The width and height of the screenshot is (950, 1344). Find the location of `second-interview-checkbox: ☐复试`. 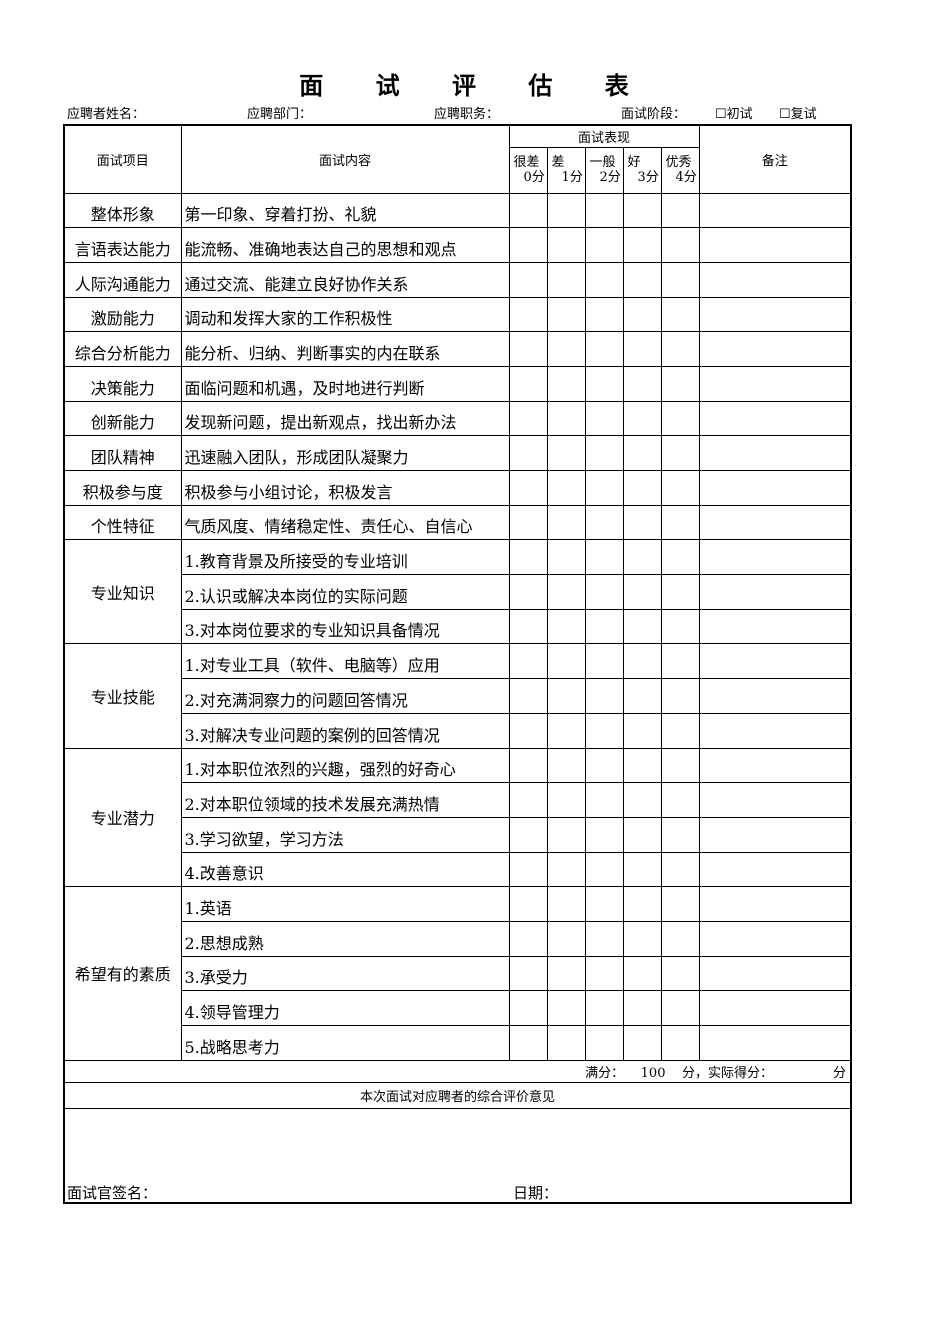

second-interview-checkbox: ☐复试 is located at coordinates (798, 114).